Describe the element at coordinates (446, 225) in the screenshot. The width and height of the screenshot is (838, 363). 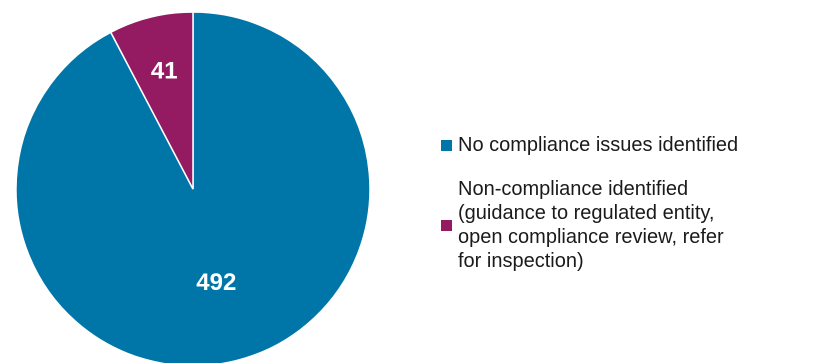
I see `legend-swatch-non-compliance-identified` at that location.